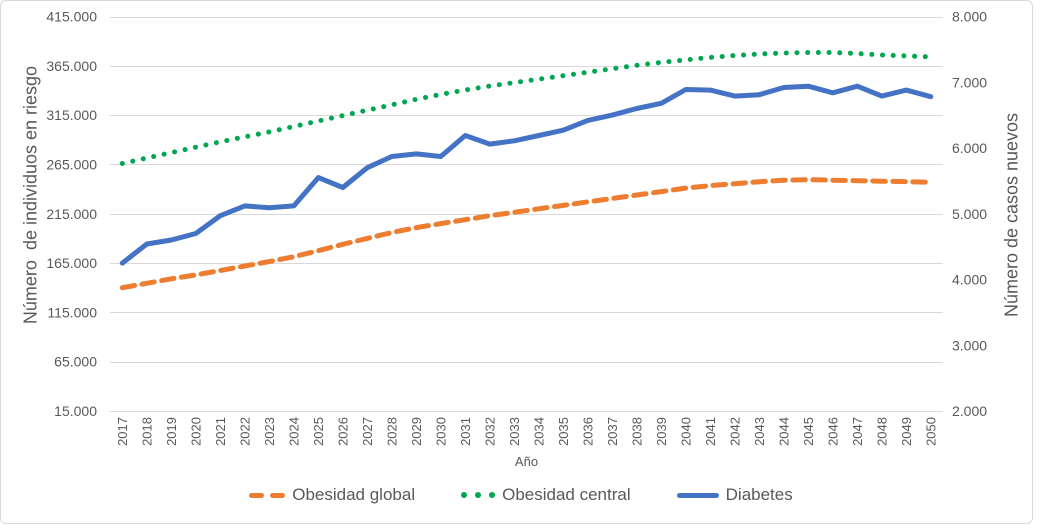 Image resolution: width=1042 pixels, height=532 pixels. What do you see at coordinates (75, 362) in the screenshot?
I see `left-axis-tick-label: 65.000` at bounding box center [75, 362].